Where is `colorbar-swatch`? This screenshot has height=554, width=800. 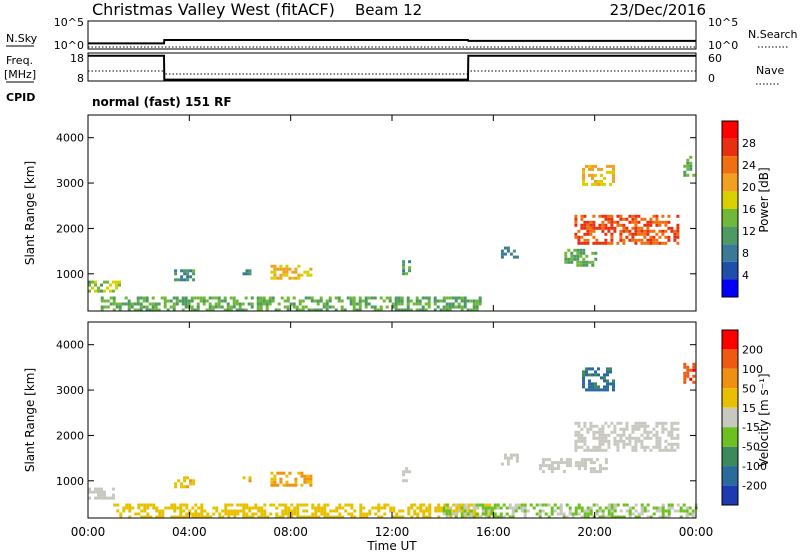
colorbar-swatch is located at coordinates (730, 270).